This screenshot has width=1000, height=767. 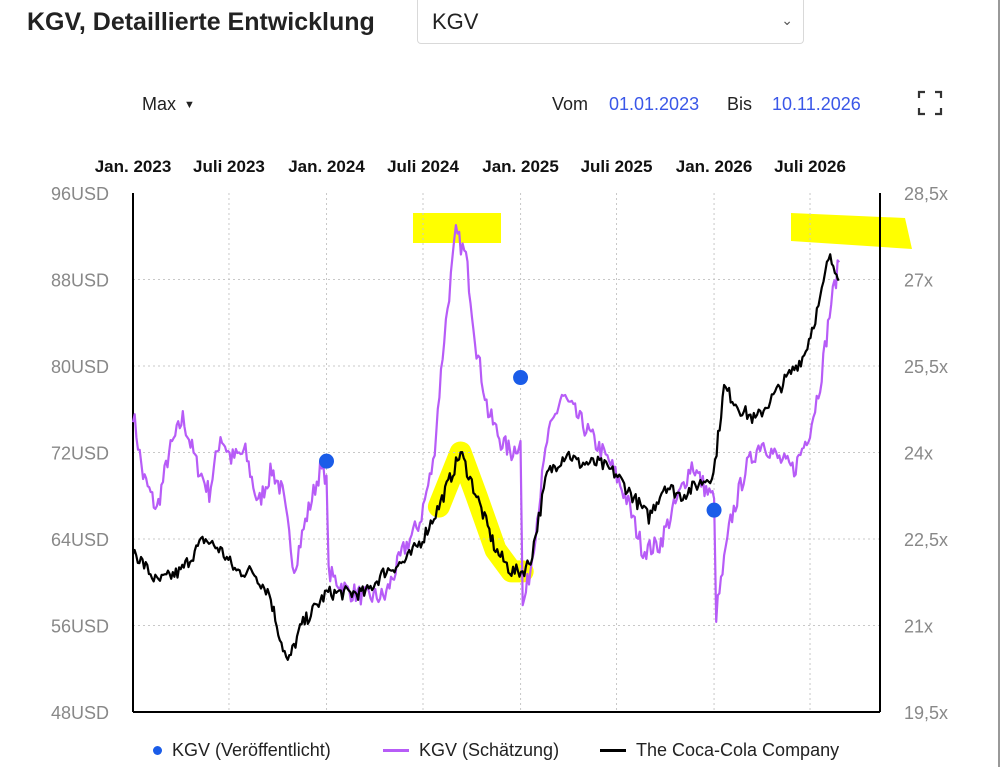 What do you see at coordinates (80, 627) in the screenshot?
I see `y-left-tick-label: 56USD` at bounding box center [80, 627].